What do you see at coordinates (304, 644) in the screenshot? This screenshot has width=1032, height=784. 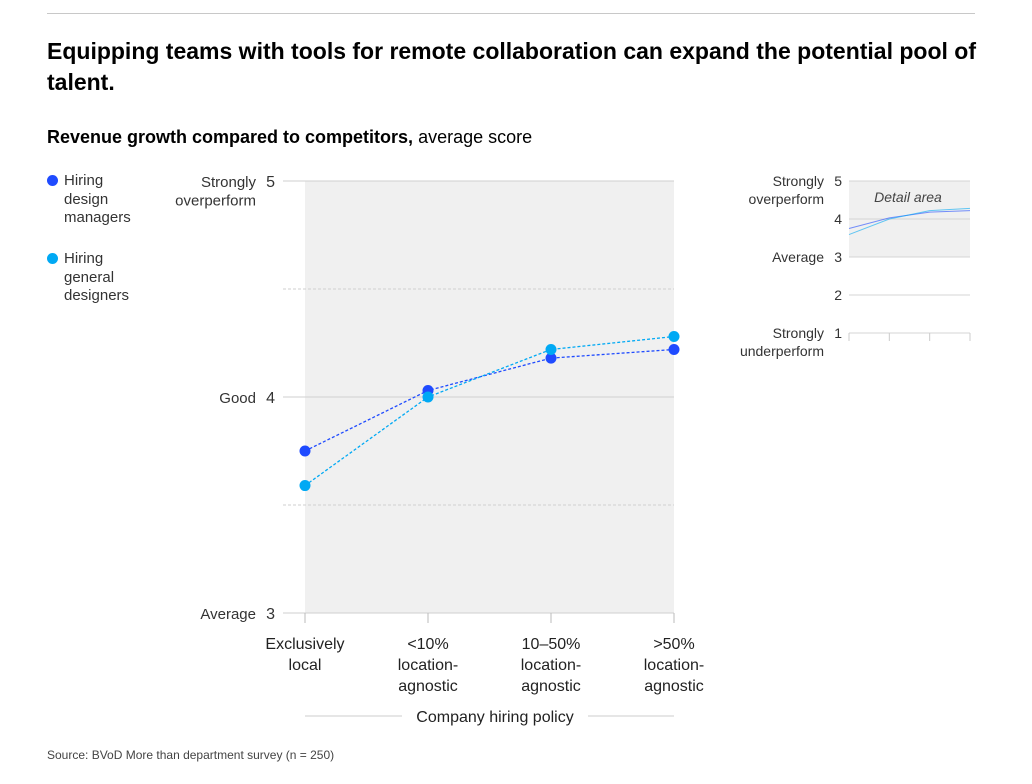 I see `x-tick-label: Exclusively` at bounding box center [304, 644].